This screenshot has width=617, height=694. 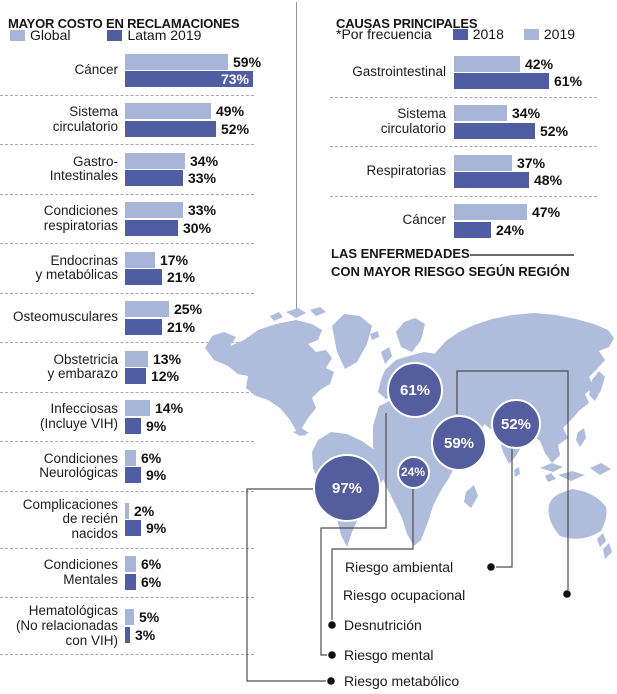 I want to click on bar-value: 33%, so click(x=202, y=178).